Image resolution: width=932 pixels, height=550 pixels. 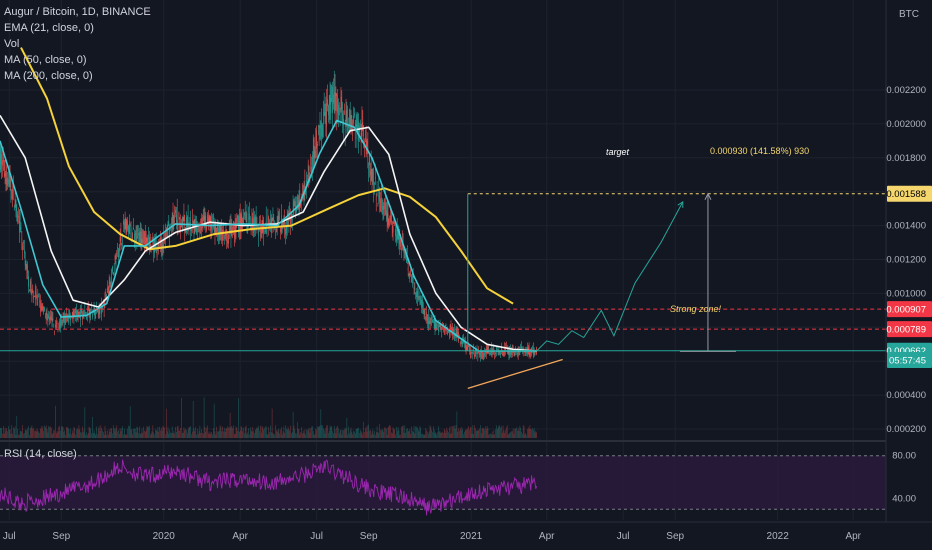 I want to click on ema-legend: EMA (21, close, 0), so click(x=49, y=28).